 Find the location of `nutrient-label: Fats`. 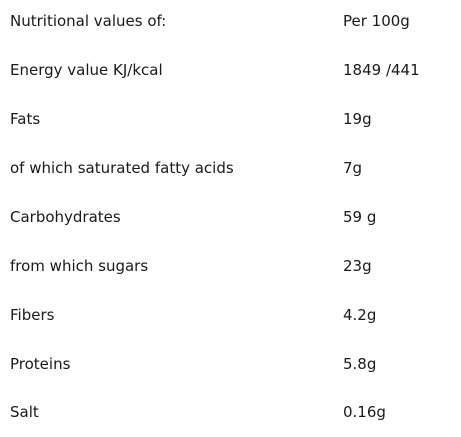

nutrient-label: Fats is located at coordinates (25, 119).